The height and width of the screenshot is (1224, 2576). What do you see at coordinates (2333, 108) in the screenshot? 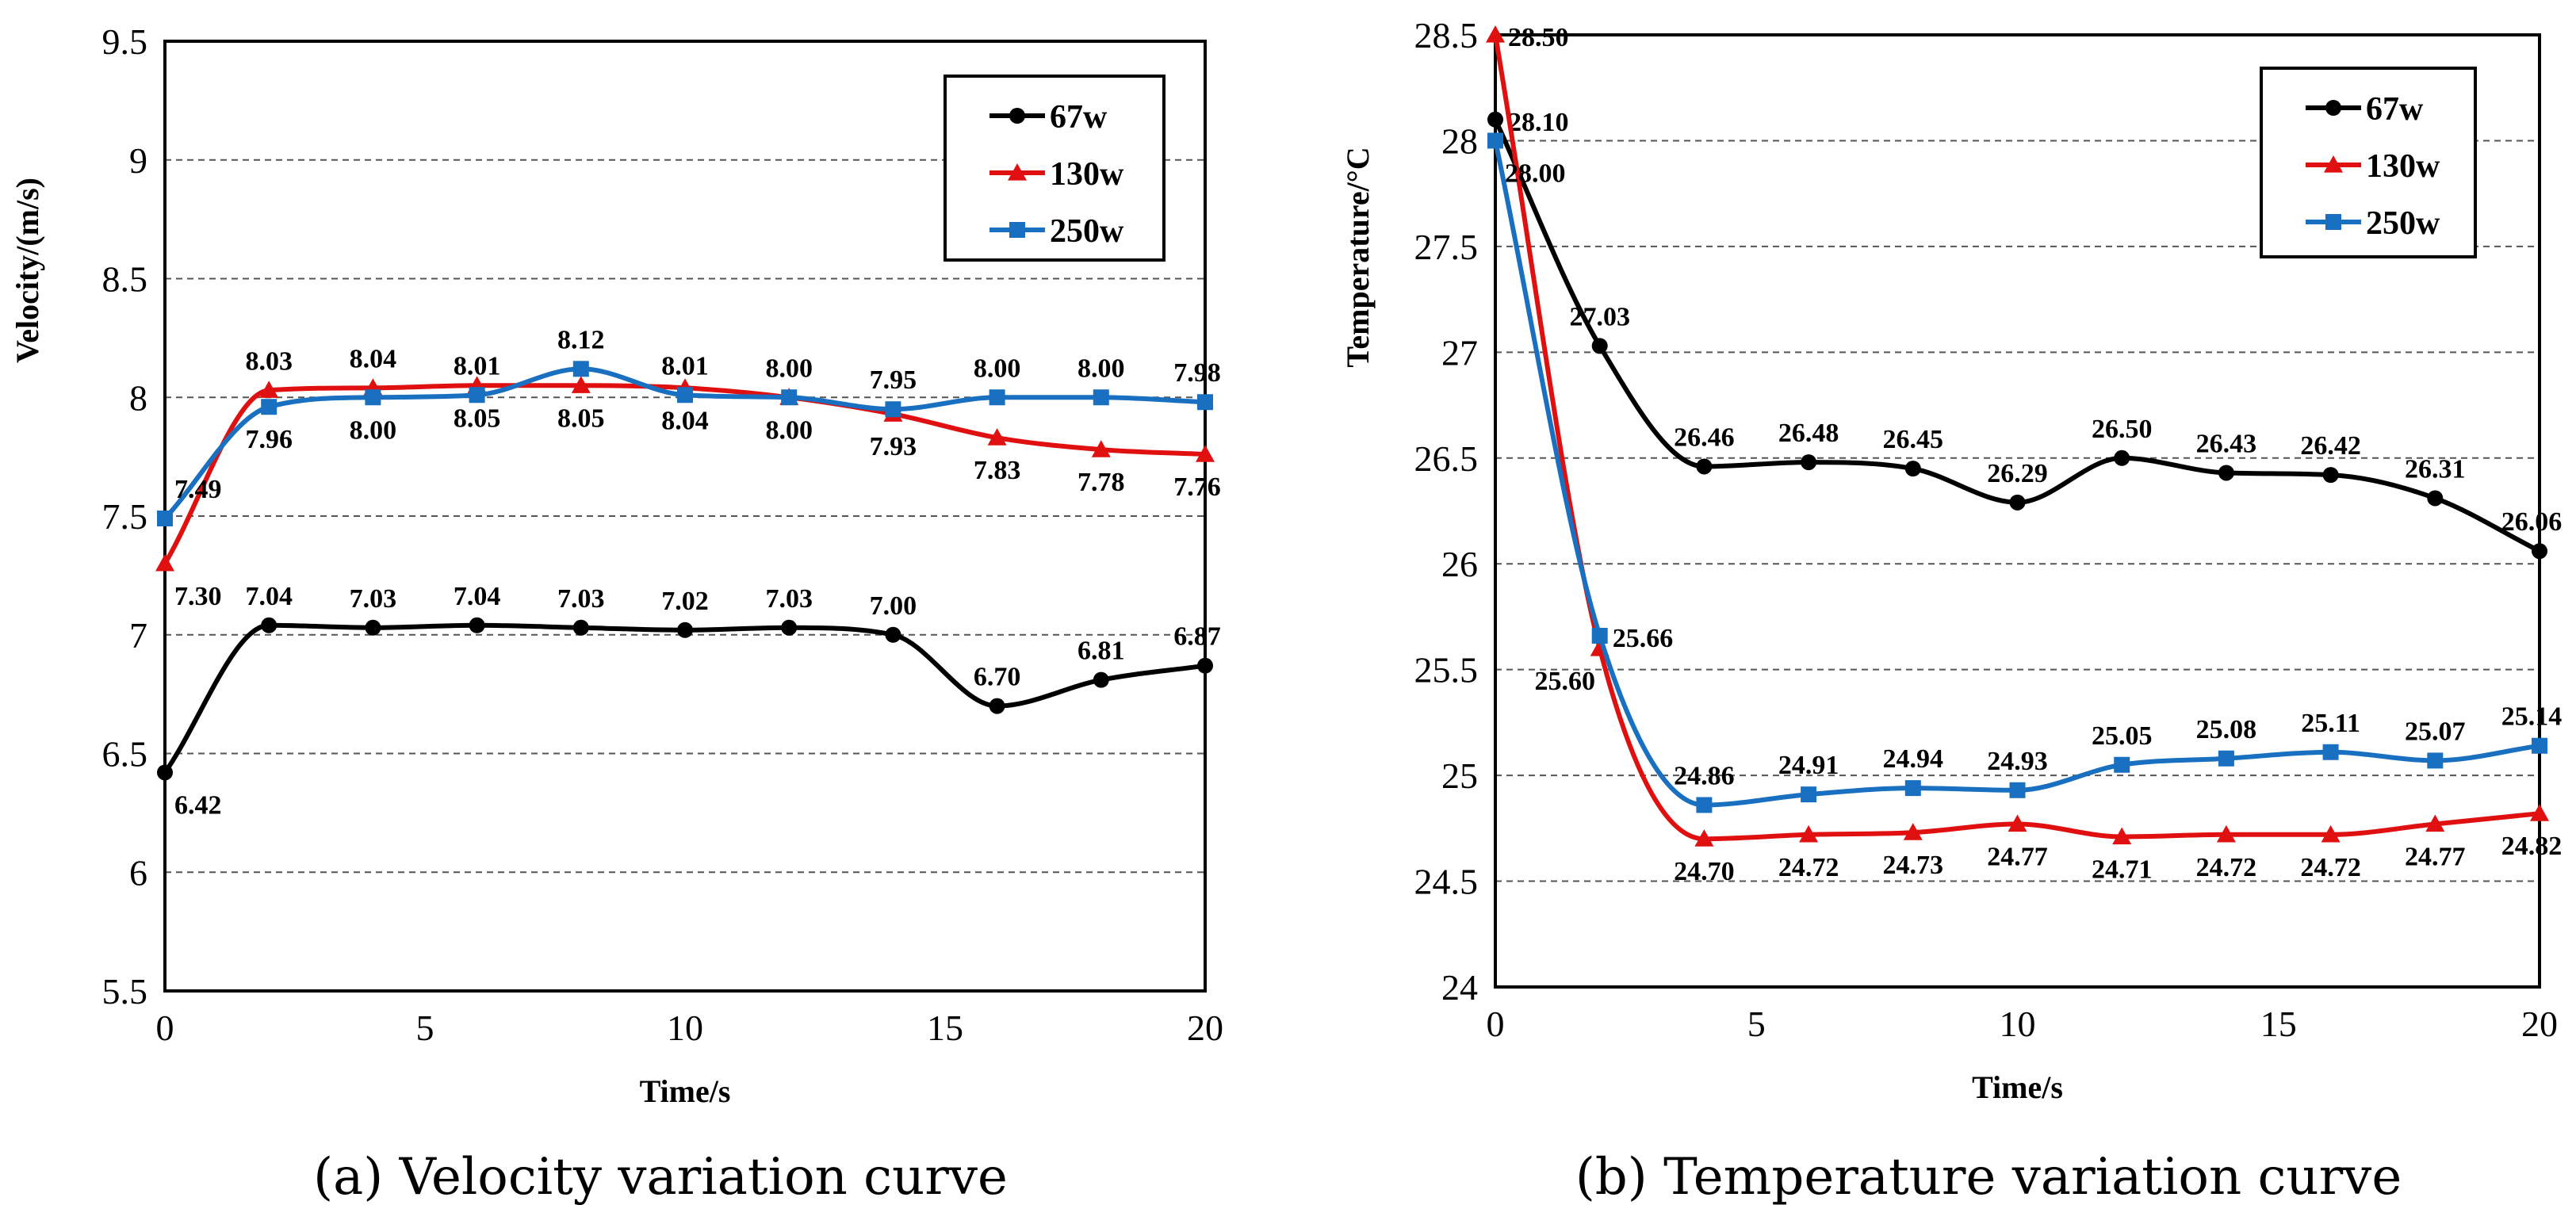
I see `legend-marker-67w` at bounding box center [2333, 108].